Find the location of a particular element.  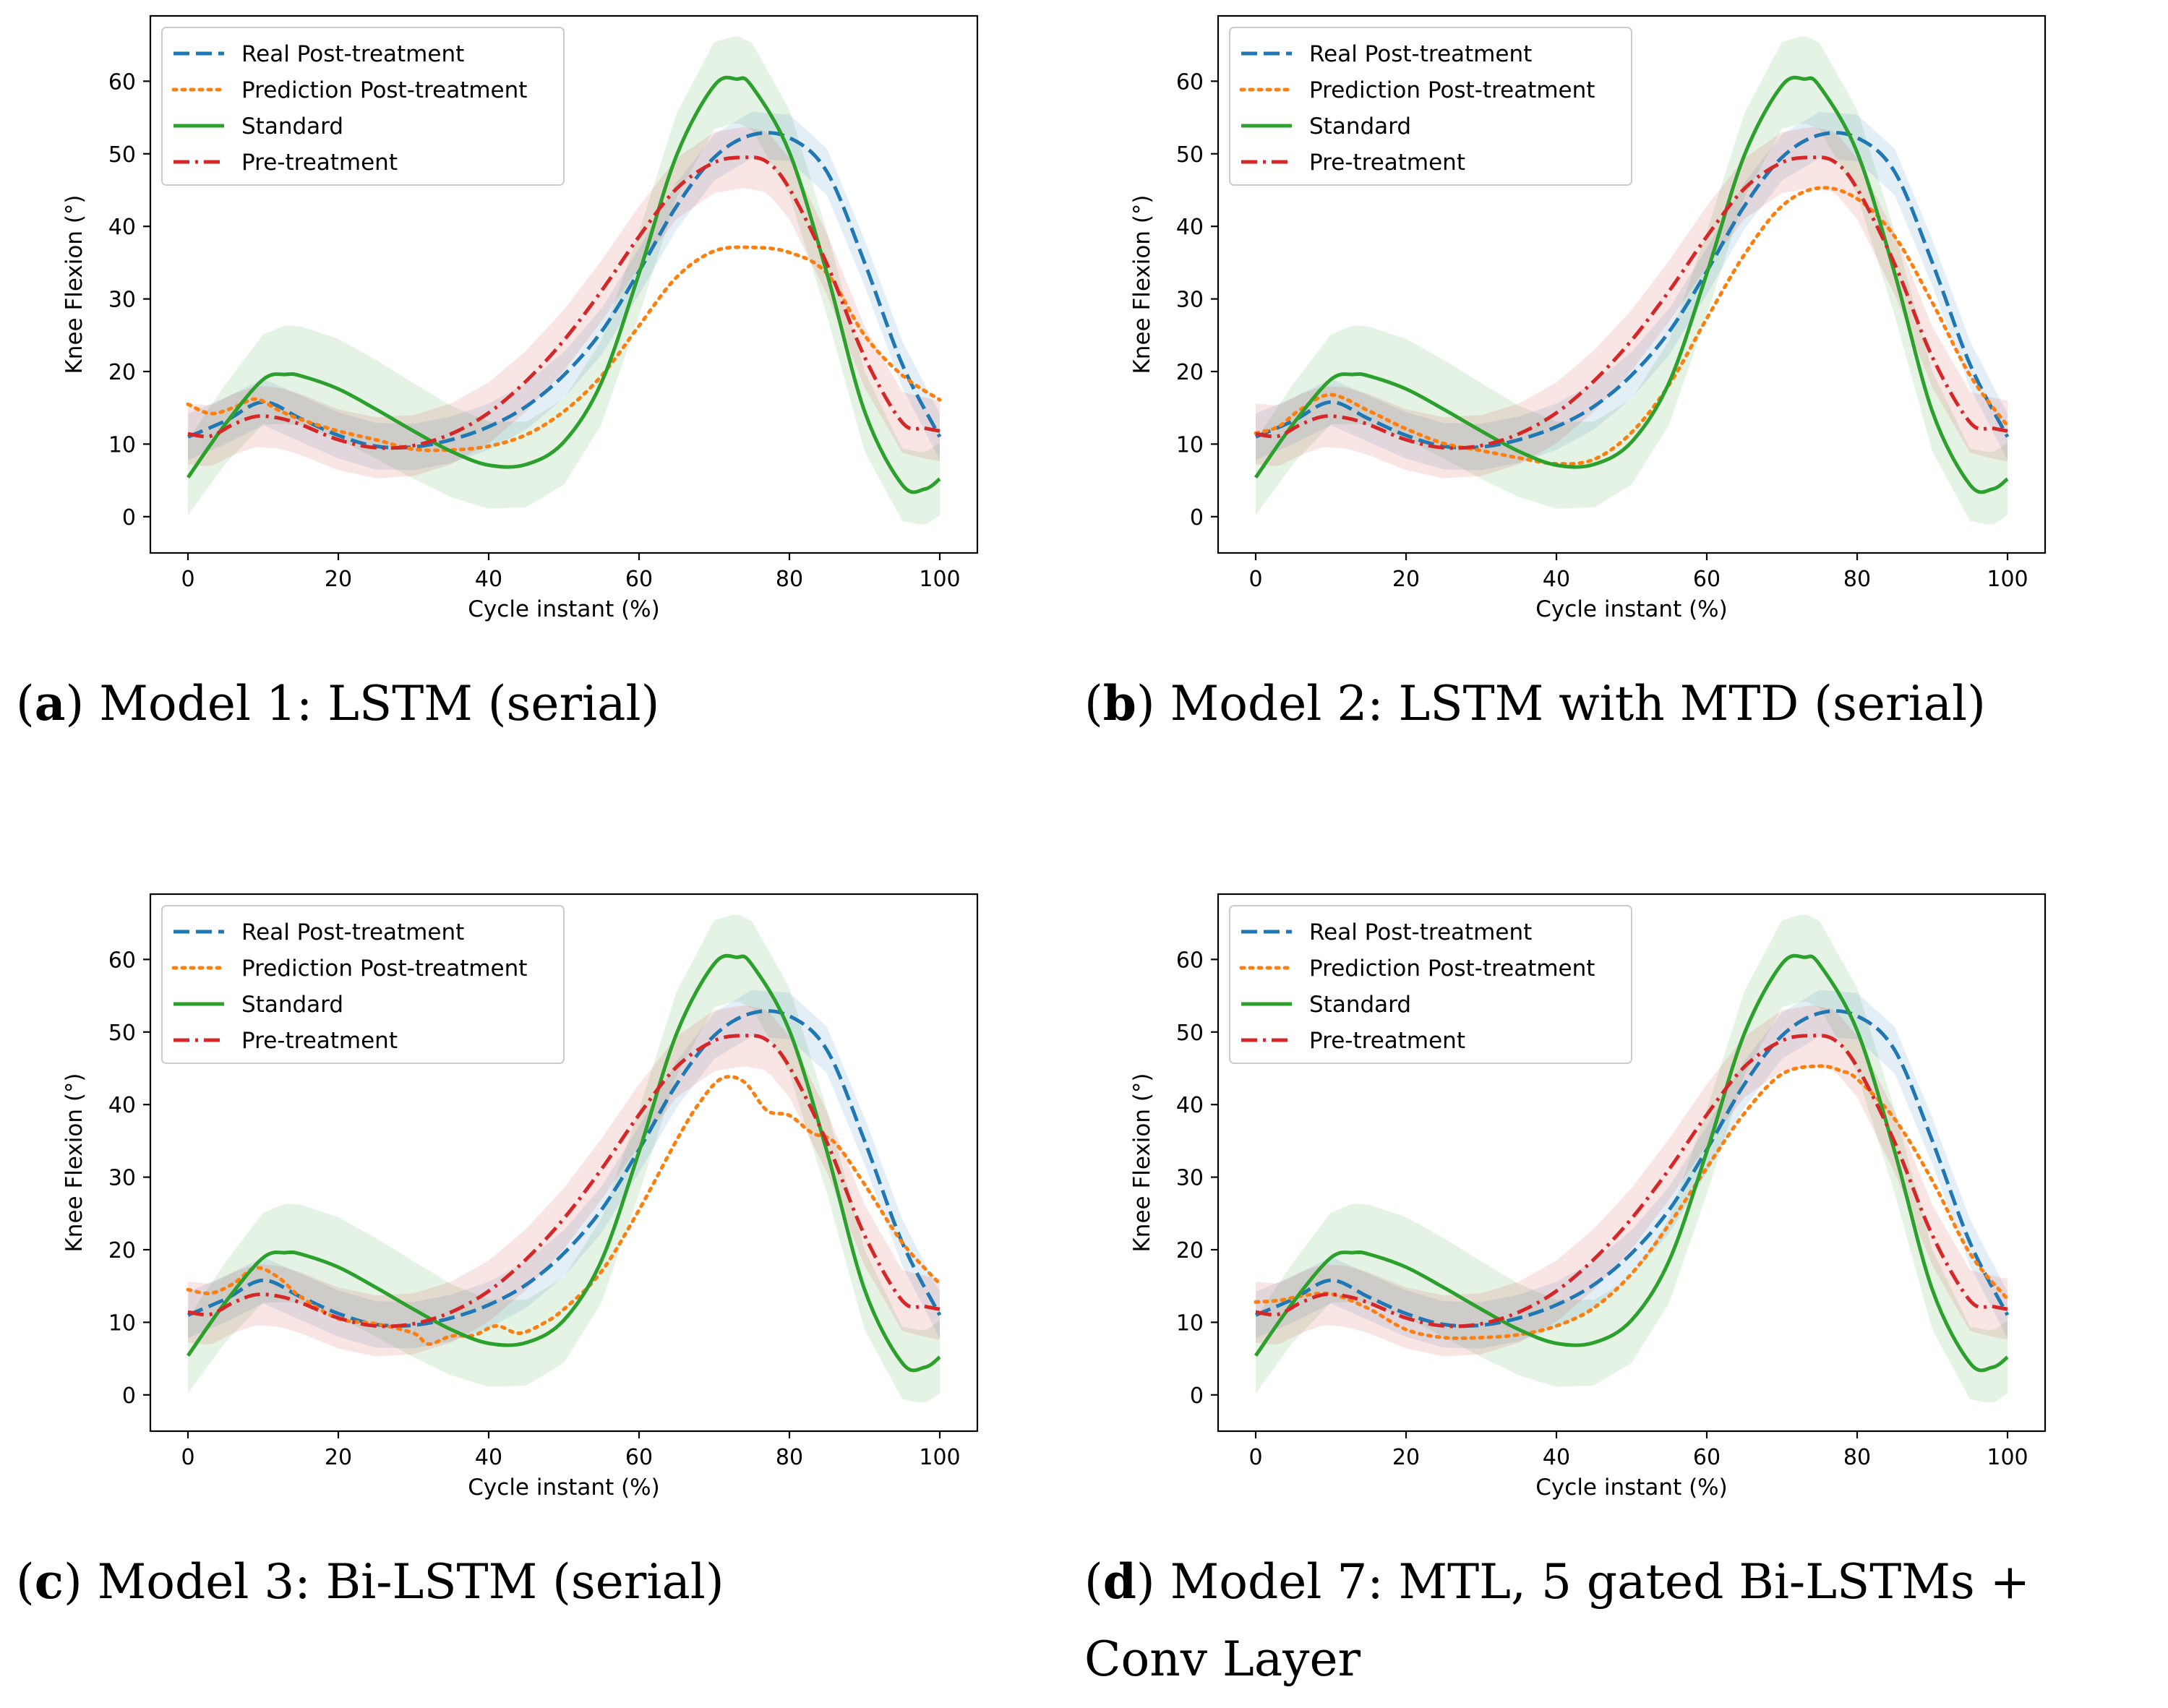

band-pre-treatment-b is located at coordinates (1632, 303).